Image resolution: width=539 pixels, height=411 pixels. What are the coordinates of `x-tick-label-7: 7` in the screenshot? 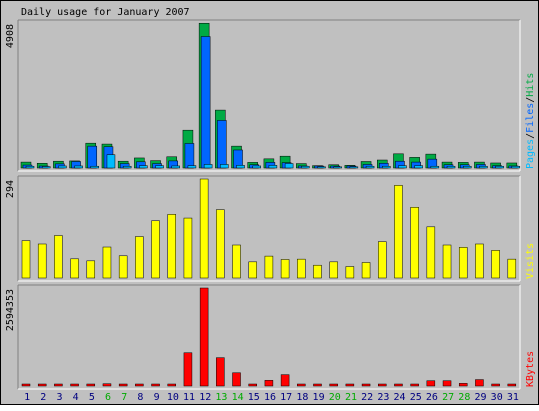 It's located at (124, 397).